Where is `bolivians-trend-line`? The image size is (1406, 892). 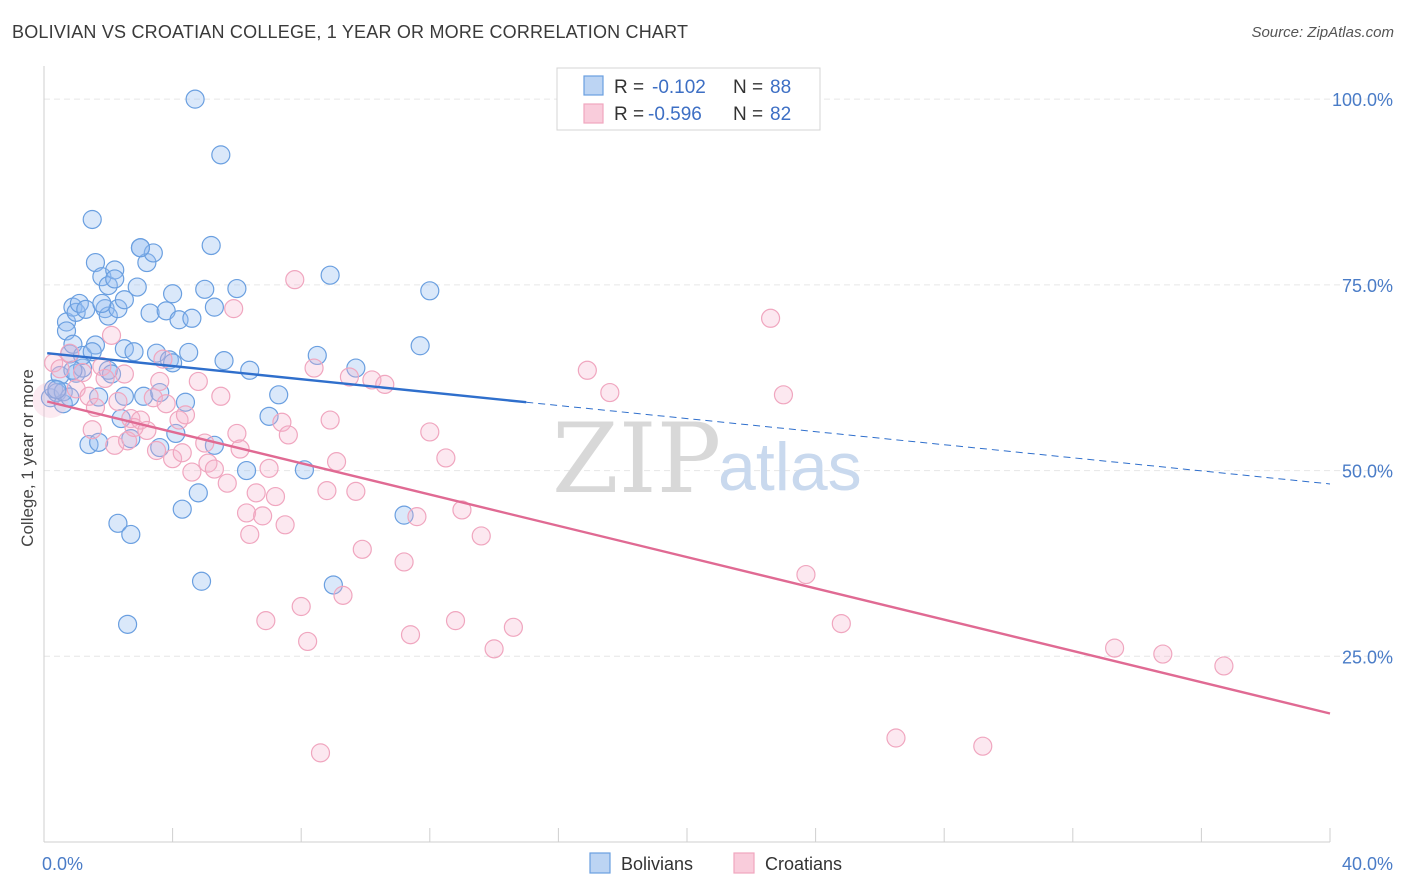 bolivians-trend-line is located at coordinates (287, 378).